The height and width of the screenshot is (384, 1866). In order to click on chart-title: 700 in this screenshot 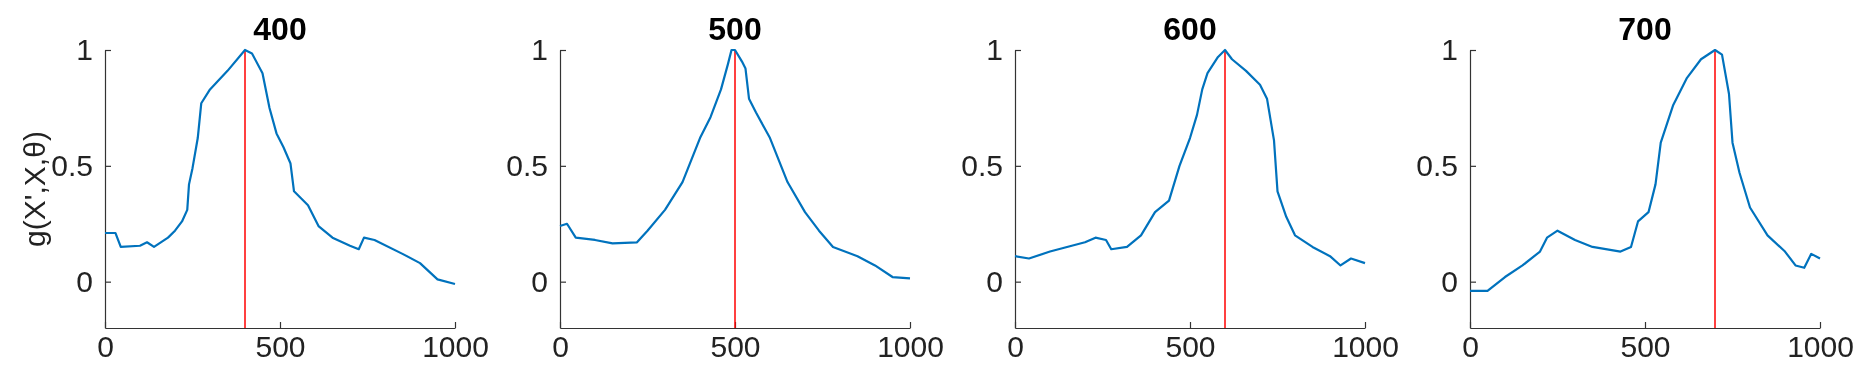, I will do `click(1645, 29)`.